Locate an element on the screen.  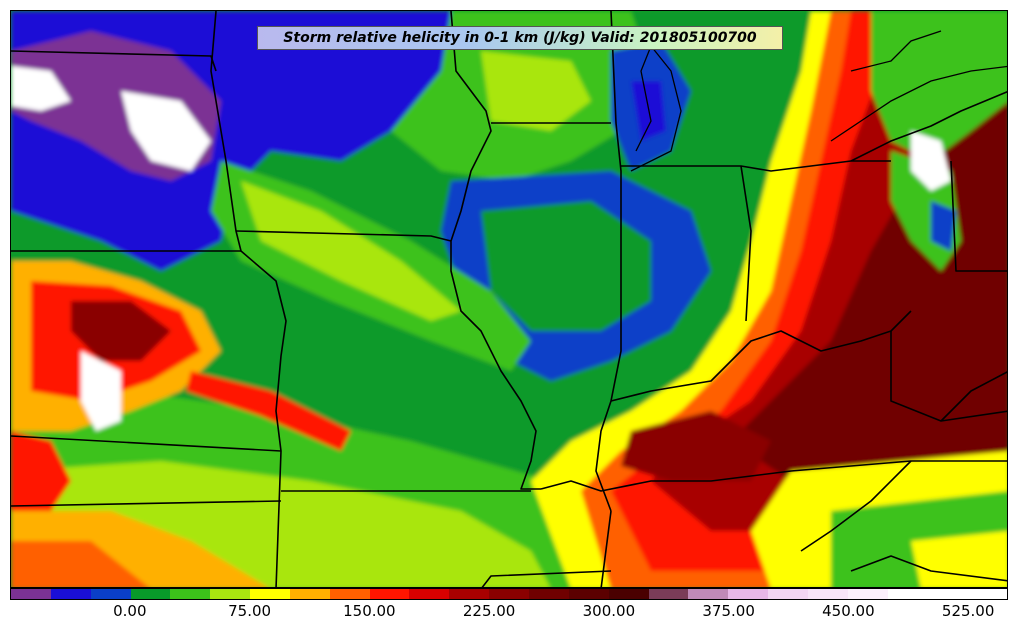
colorbar-tick-label: 525.00 is located at coordinates (968, 611).